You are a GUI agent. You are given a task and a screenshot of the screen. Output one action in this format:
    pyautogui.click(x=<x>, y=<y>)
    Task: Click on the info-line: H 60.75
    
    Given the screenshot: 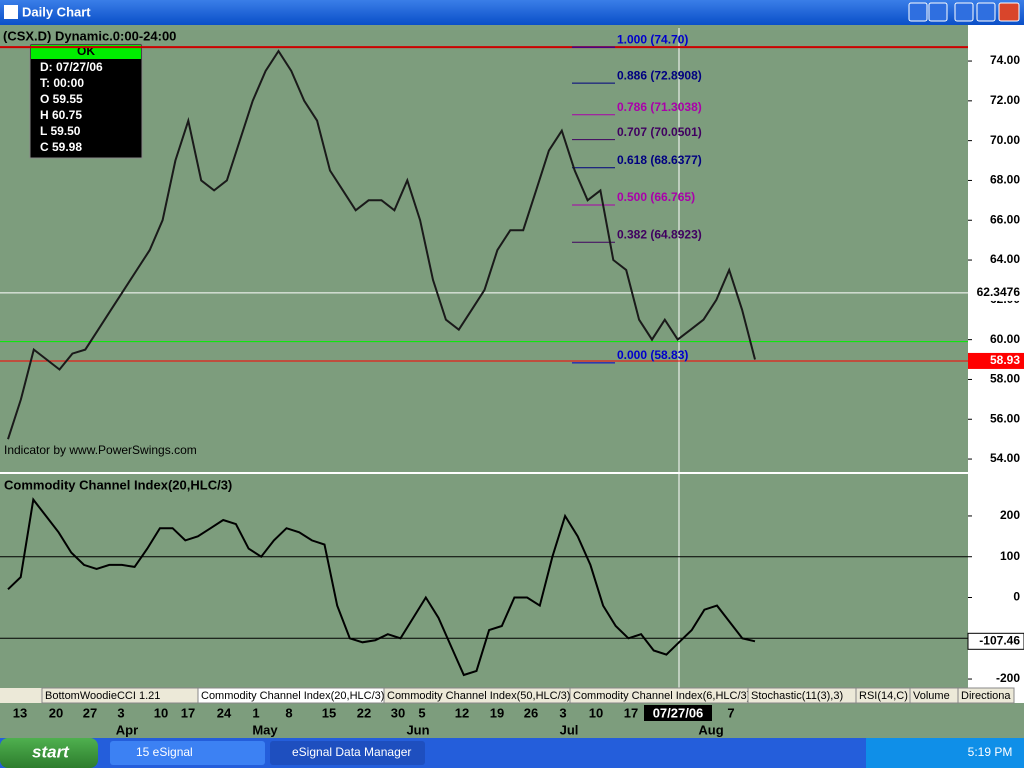 What is the action you would take?
    pyautogui.click(x=61, y=115)
    